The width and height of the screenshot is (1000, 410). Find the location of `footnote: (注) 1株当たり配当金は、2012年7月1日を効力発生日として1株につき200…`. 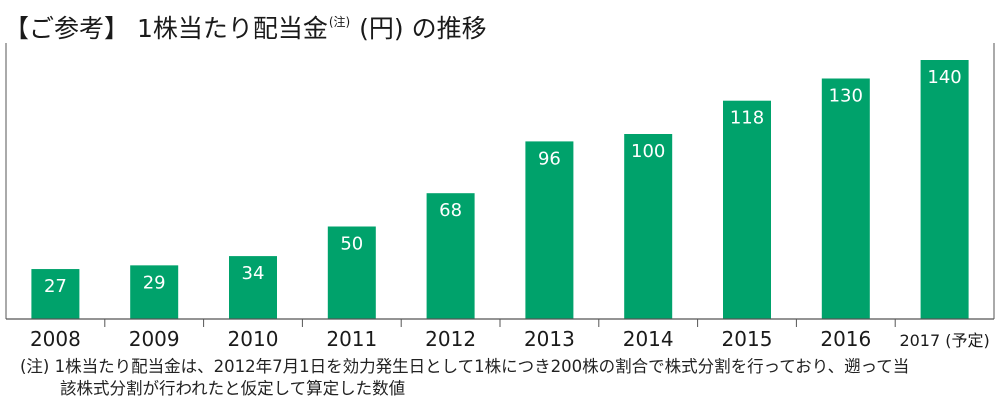

footnote: (注) 1株当たり配当金は、2012年7月1日を効力発生日として1株につき200… is located at coordinates (507, 378).